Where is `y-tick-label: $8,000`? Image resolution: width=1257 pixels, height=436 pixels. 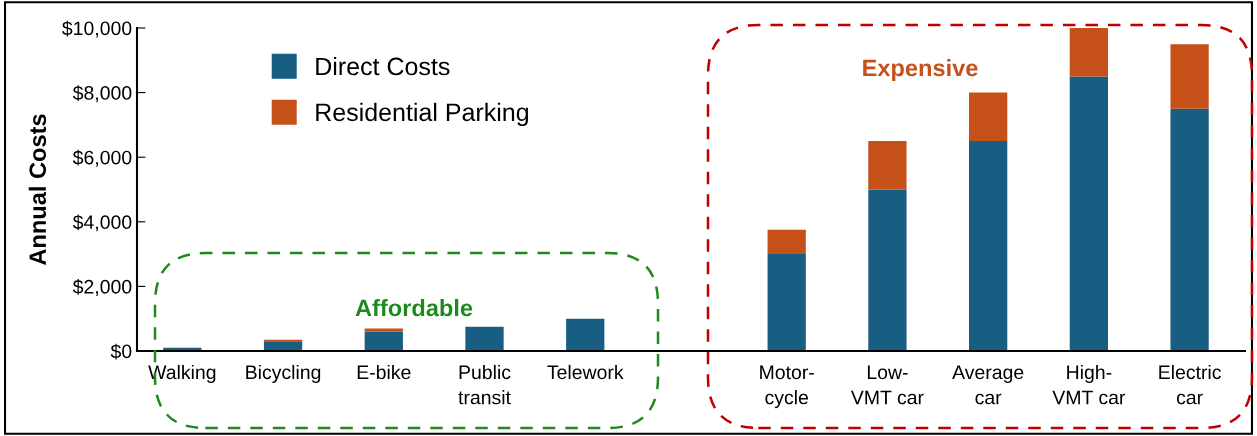
y-tick-label: $8,000 is located at coordinates (102, 94).